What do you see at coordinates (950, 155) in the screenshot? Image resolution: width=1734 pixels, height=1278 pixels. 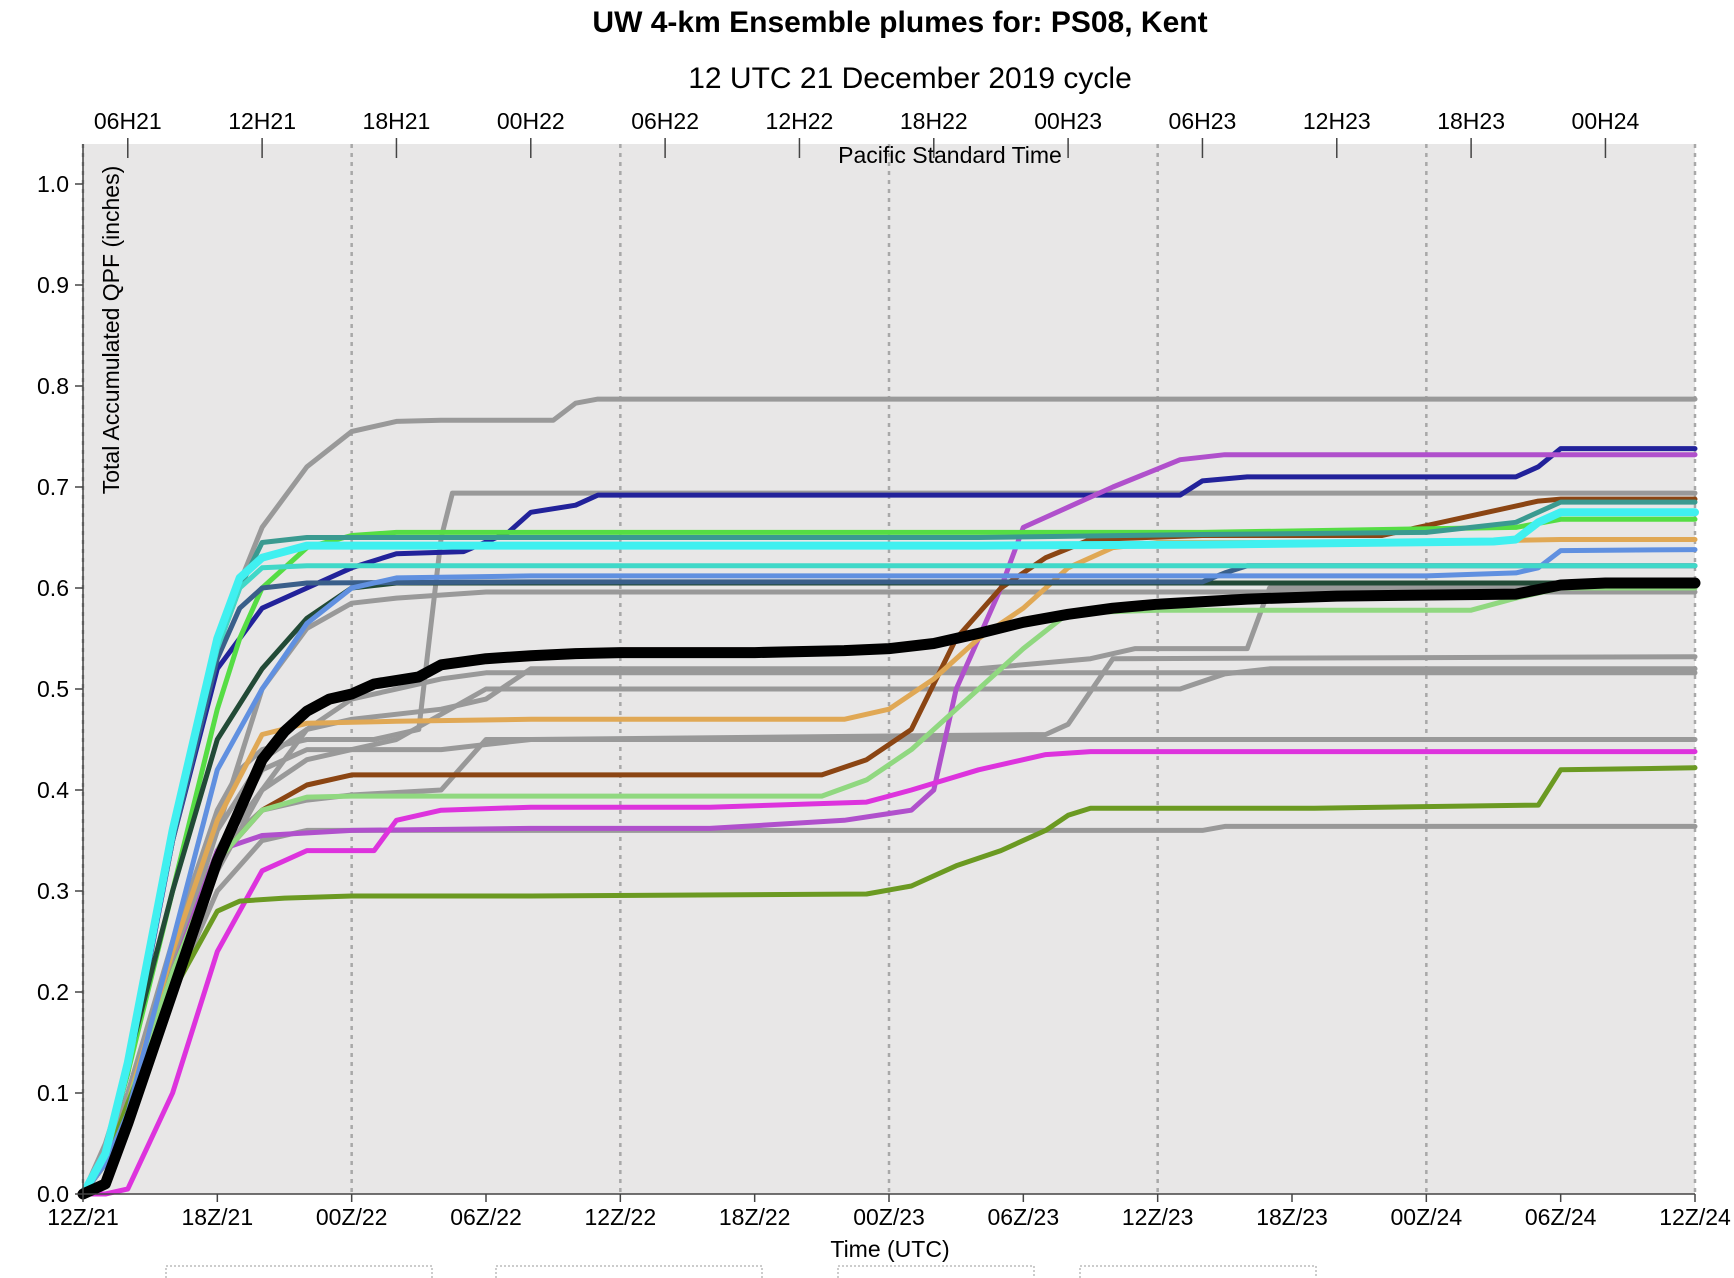 I see `top-axis-label: Pacific Standard Time` at bounding box center [950, 155].